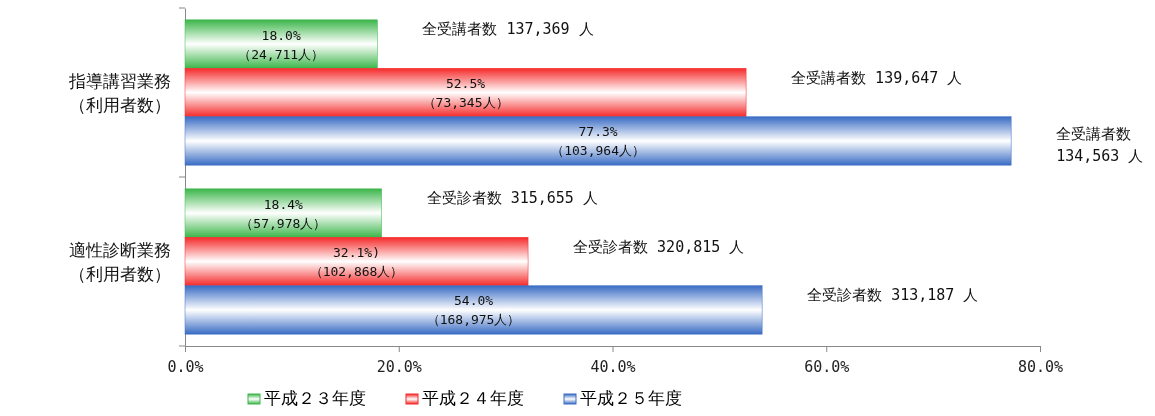  I want to click on annotation: 全受診者数 313,187 人, so click(893, 294).